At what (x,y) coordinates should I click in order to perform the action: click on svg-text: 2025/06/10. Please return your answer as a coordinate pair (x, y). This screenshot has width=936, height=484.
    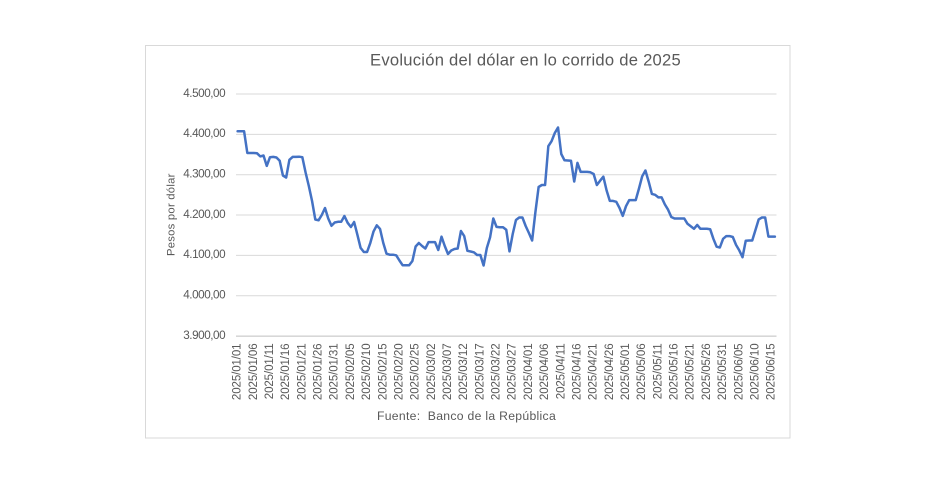
    Looking at the image, I should click on (755, 372).